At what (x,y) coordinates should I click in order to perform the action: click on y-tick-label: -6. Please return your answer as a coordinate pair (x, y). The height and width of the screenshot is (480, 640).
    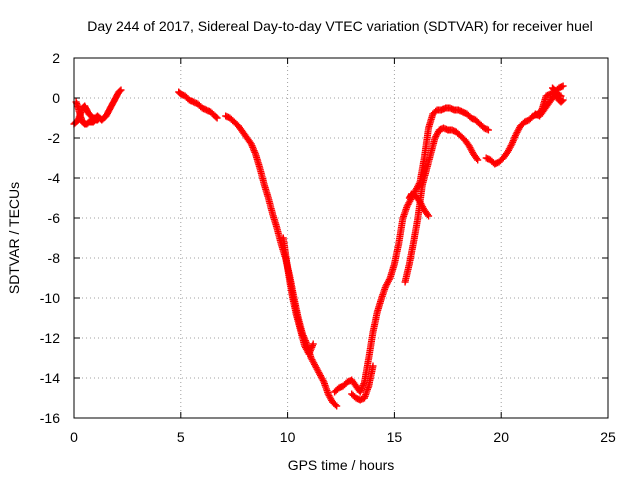
    Looking at the image, I should click on (54, 218).